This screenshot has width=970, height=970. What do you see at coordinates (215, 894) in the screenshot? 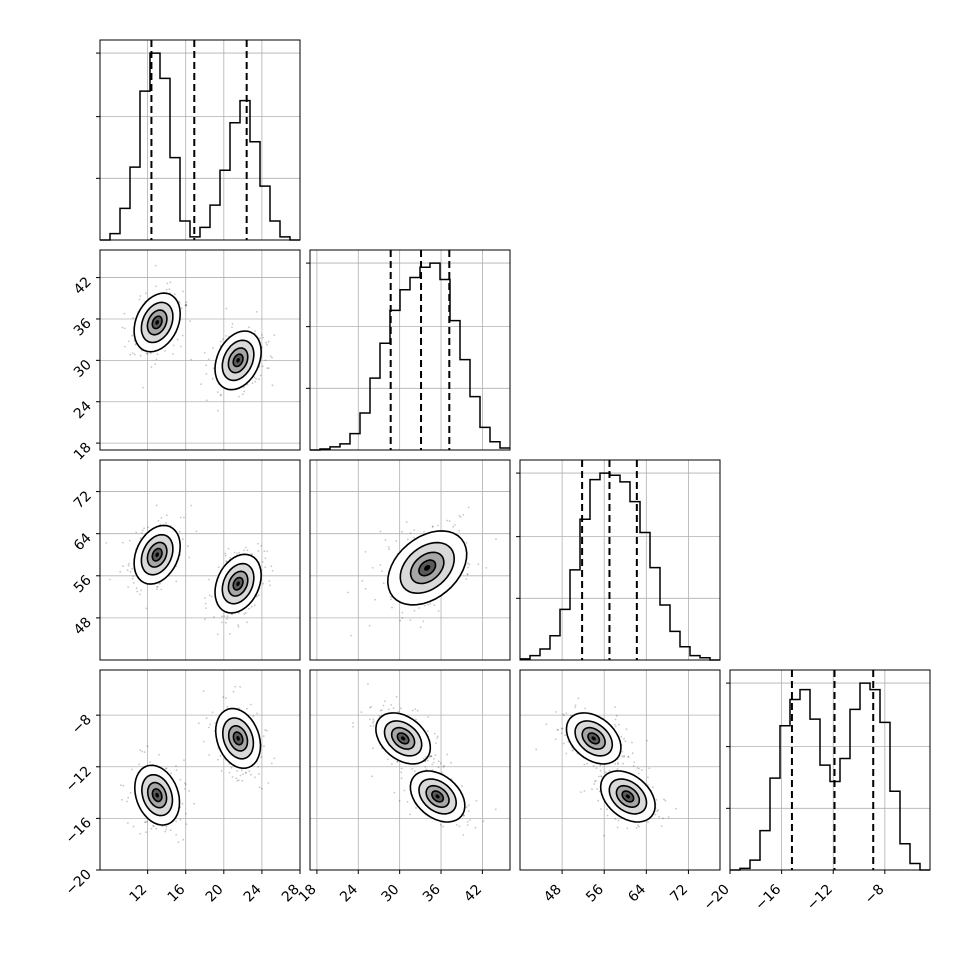
I see `x-tick-label: 20` at bounding box center [215, 894].